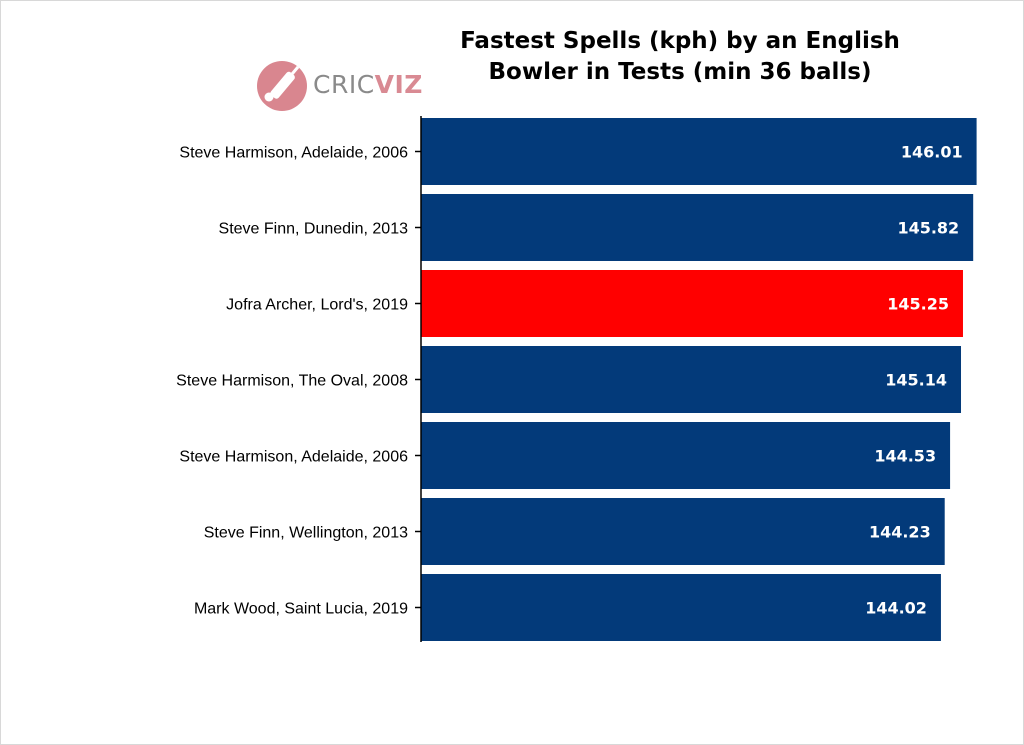 Image resolution: width=1024 pixels, height=745 pixels. I want to click on chart-title-line-2: Bowler in Tests (min 36 balls), so click(680, 72).